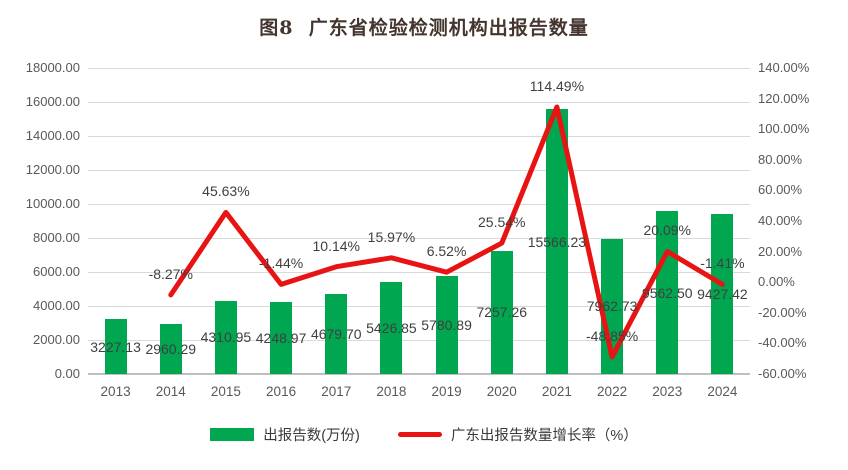 Image resolution: width=848 pixels, height=470 pixels. What do you see at coordinates (667, 391) in the screenshot?
I see `x-axis-tick-label: 2023` at bounding box center [667, 391].